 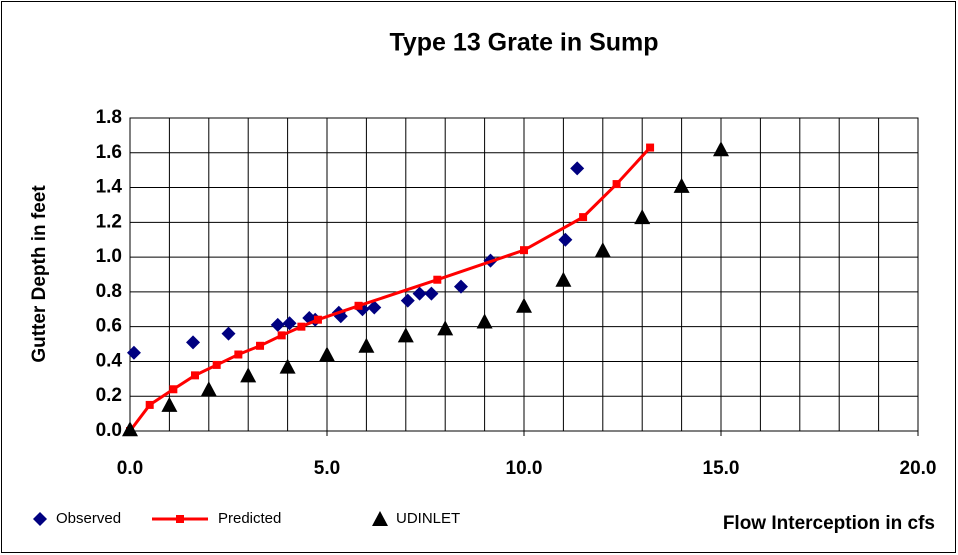 I want to click on y-tick-label: 0.0, so click(x=109, y=430).